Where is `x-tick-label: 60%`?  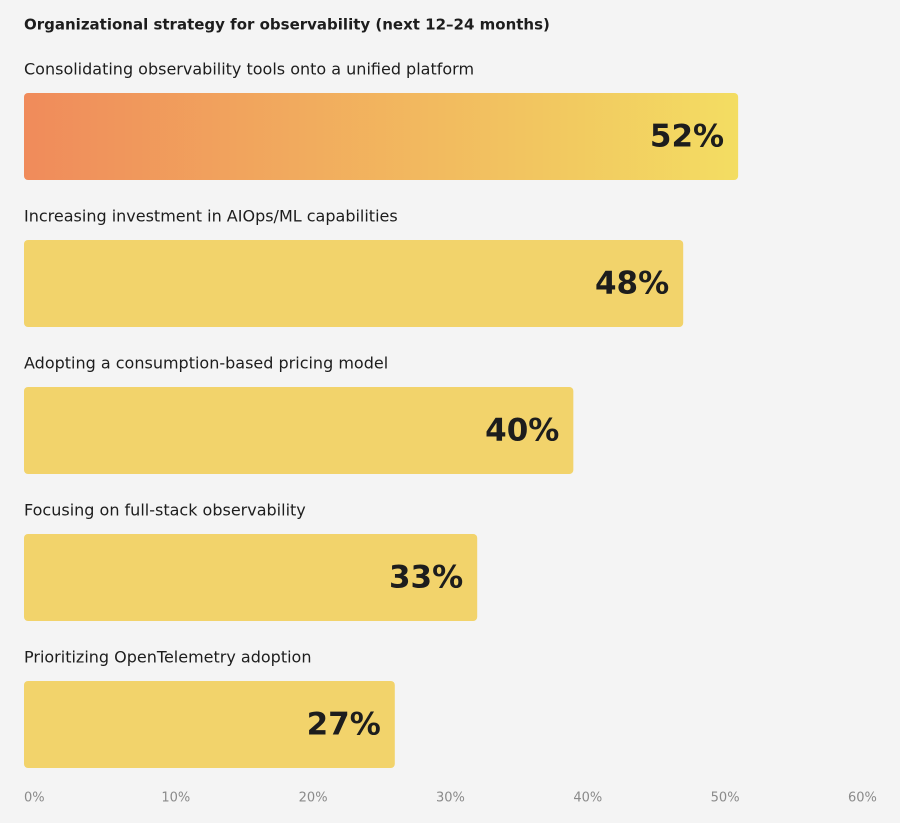 x-tick-label: 60% is located at coordinates (862, 798).